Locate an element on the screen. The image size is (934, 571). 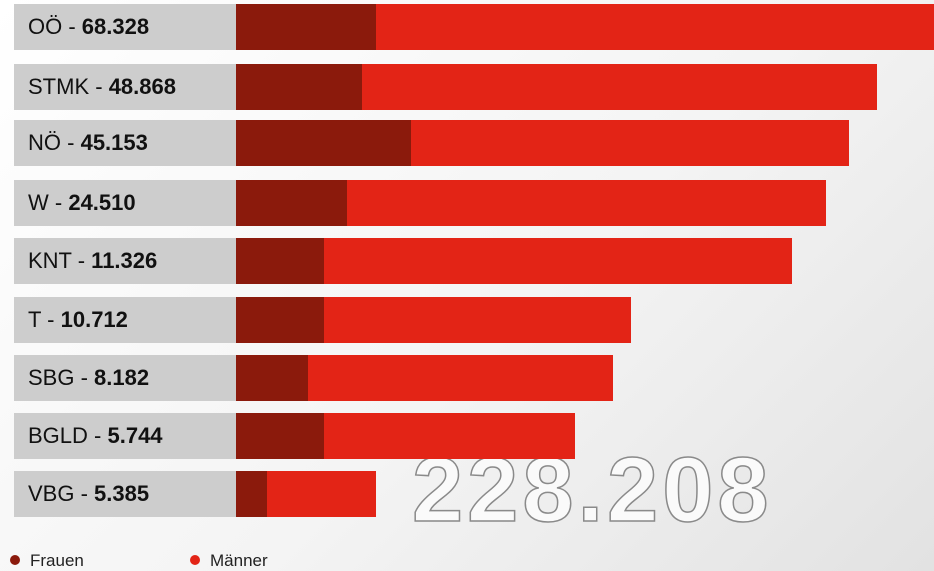
bar-row: T - 10.712 is located at coordinates (474, 320).